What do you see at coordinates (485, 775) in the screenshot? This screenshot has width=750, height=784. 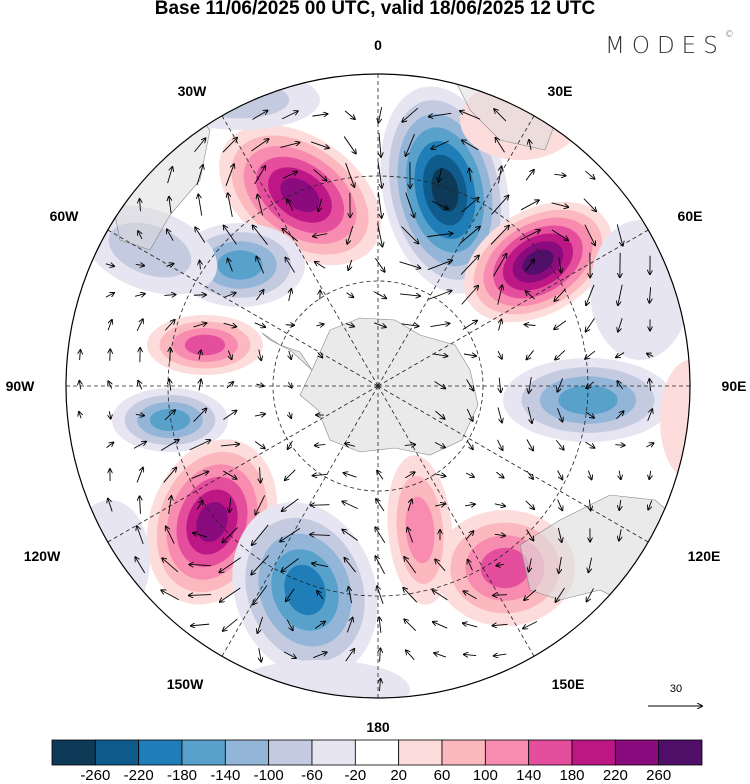 I see `colorbar-tick-label: 100` at bounding box center [485, 775].